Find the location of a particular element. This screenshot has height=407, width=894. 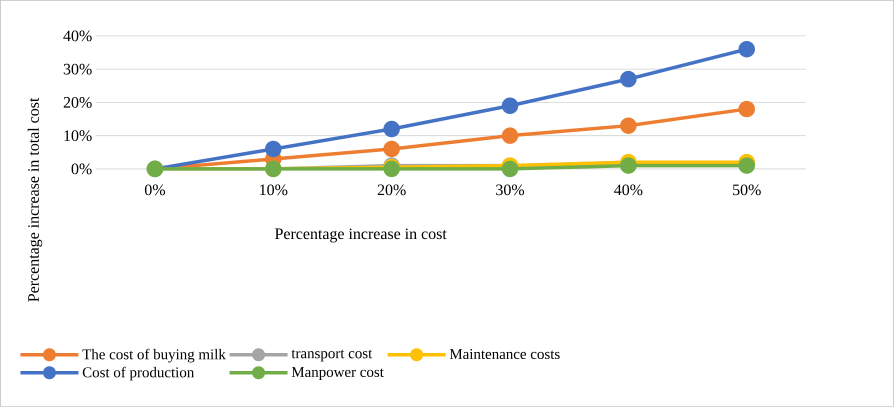

x-tick-label: 30% is located at coordinates (510, 190).